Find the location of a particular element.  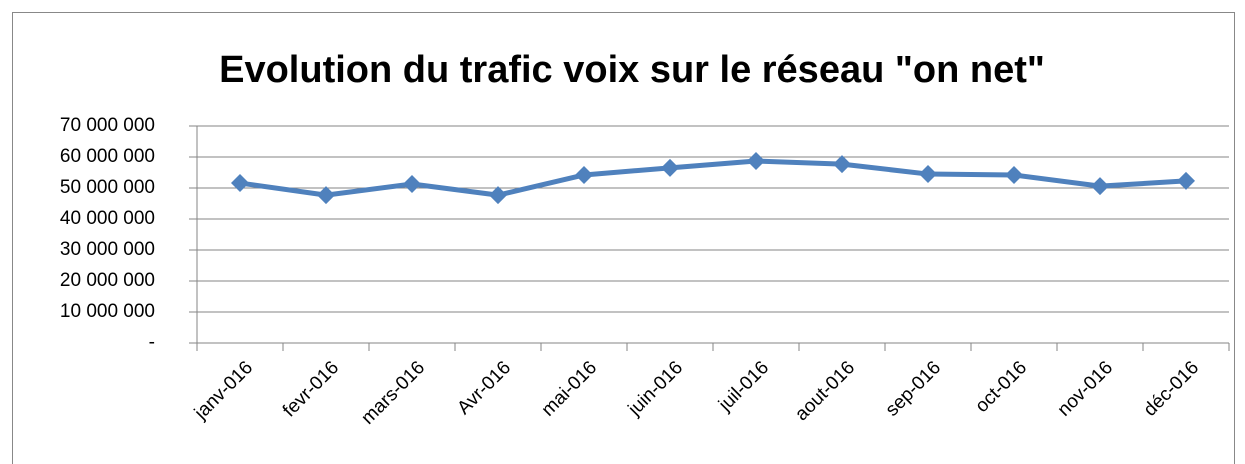

series-line is located at coordinates (713, 178).